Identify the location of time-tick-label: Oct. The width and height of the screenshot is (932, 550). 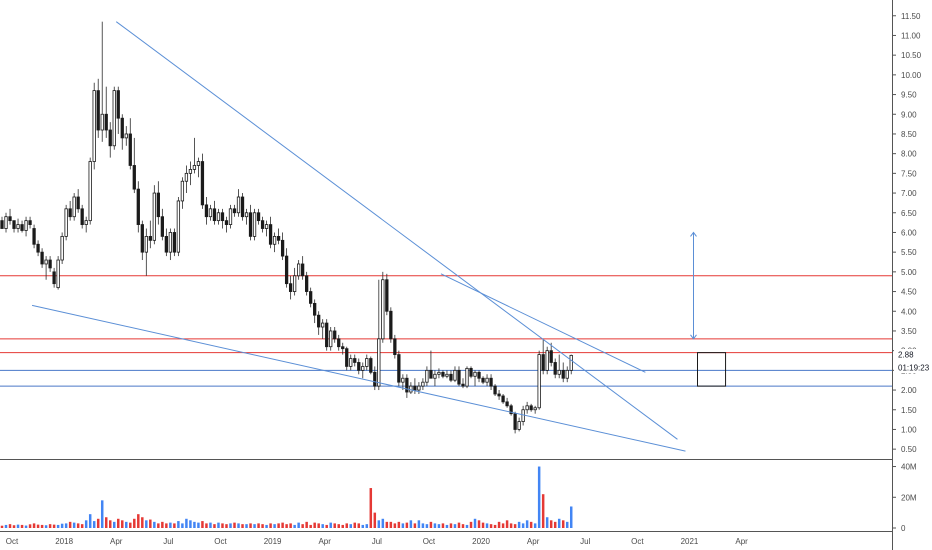
(429, 541).